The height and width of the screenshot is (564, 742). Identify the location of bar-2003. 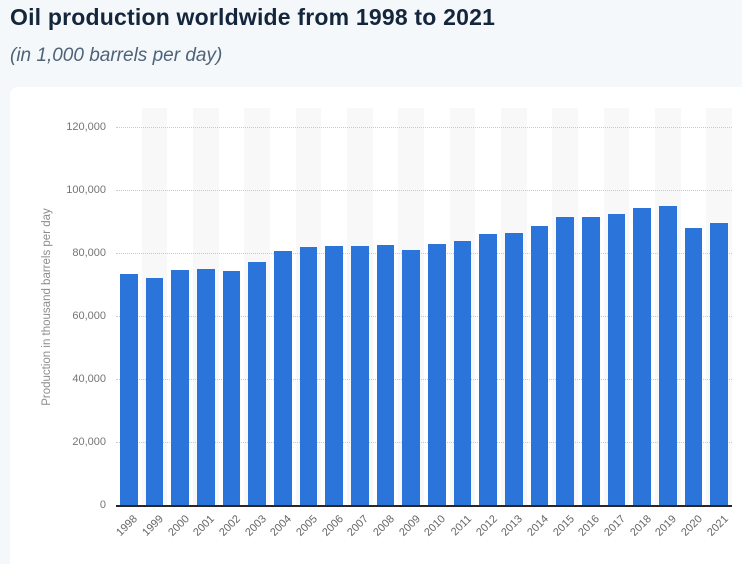
(257, 383).